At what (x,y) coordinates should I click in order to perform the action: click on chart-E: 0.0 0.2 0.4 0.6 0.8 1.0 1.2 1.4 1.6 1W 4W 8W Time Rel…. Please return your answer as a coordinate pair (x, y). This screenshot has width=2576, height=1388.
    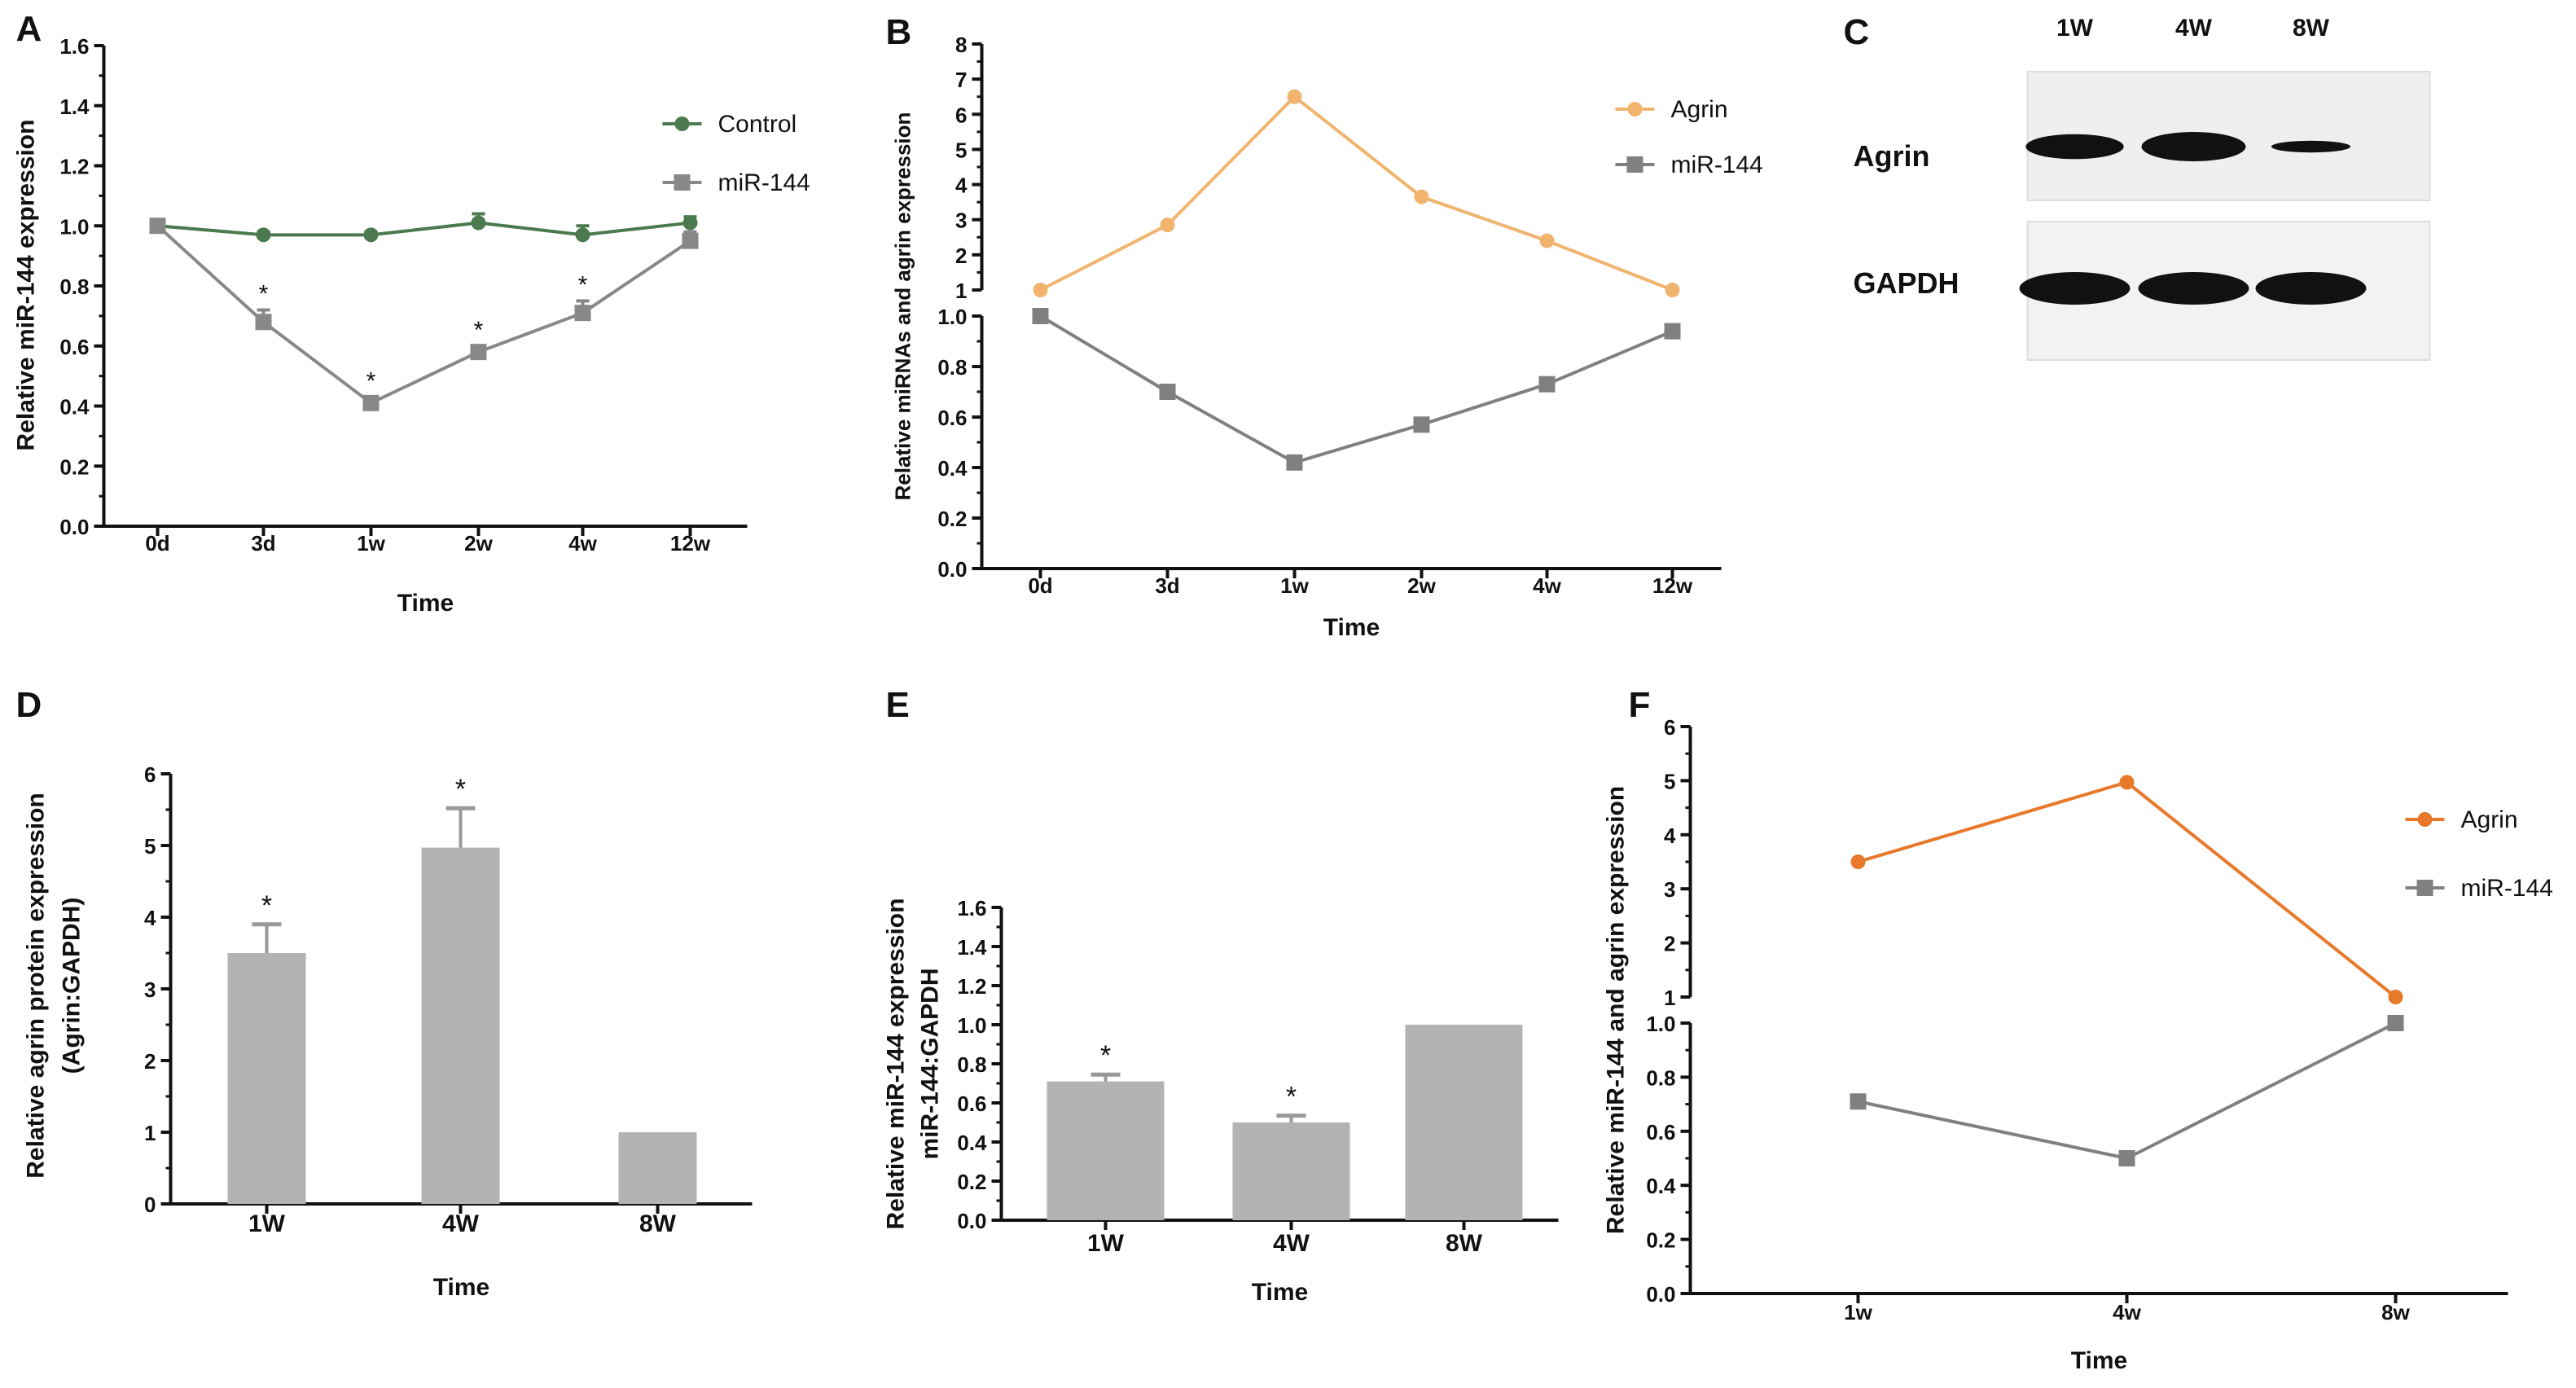
    Looking at the image, I should click on (1221, 1101).